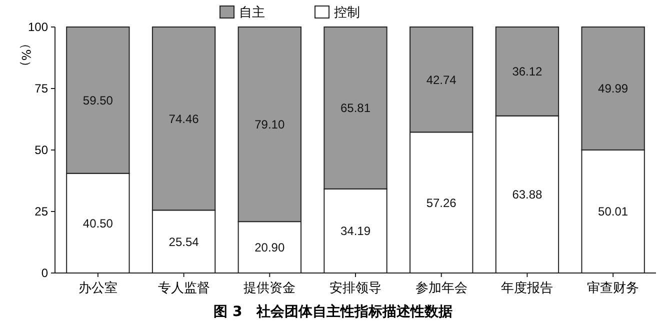 Image resolution: width=666 pixels, height=328 pixels. Describe the element at coordinates (98, 100) in the screenshot. I see `data-label: 59.50` at that location.